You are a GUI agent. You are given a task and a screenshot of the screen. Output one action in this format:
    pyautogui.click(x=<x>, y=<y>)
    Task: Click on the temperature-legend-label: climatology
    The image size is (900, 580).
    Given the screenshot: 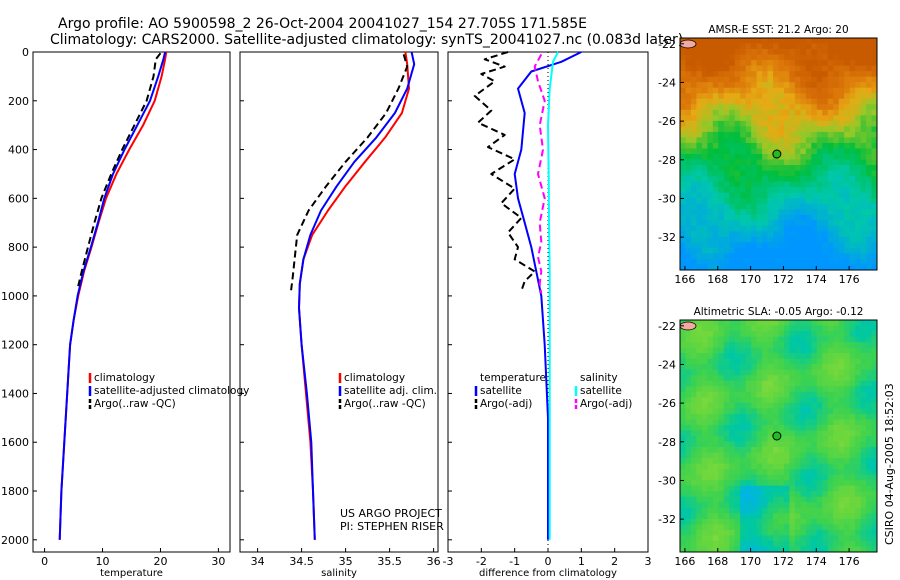 What is the action you would take?
    pyautogui.click(x=124, y=378)
    